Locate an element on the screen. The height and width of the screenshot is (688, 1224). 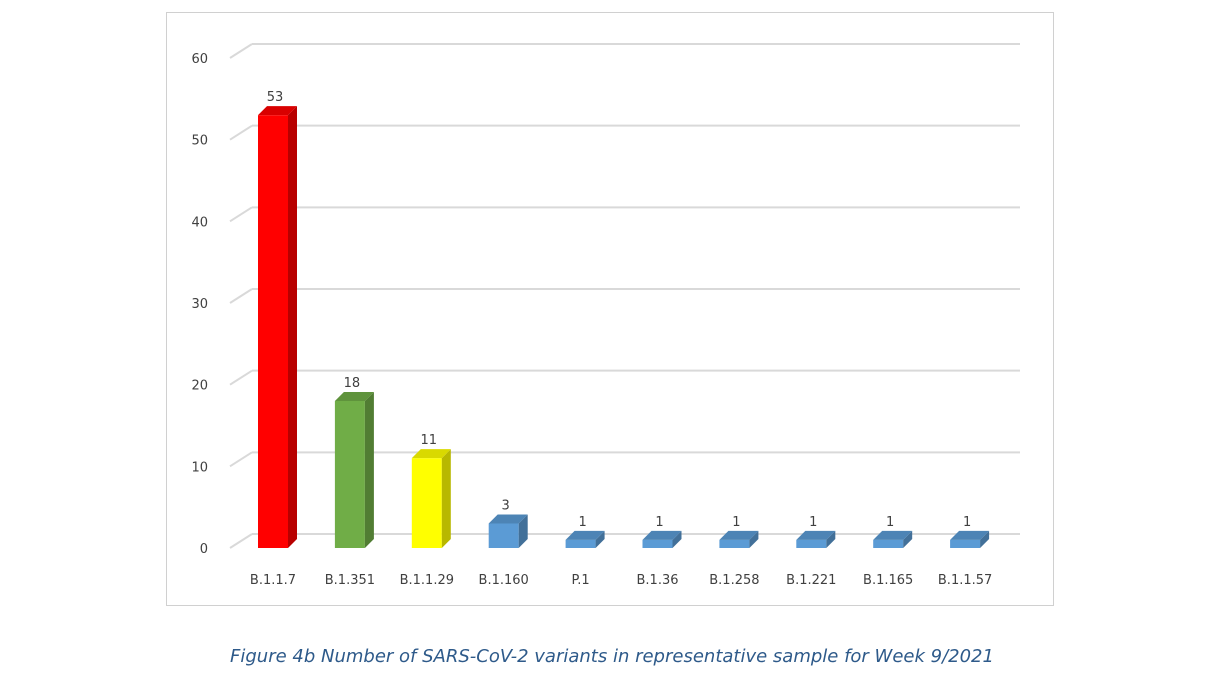
data-label: 11 is located at coordinates (429, 440).